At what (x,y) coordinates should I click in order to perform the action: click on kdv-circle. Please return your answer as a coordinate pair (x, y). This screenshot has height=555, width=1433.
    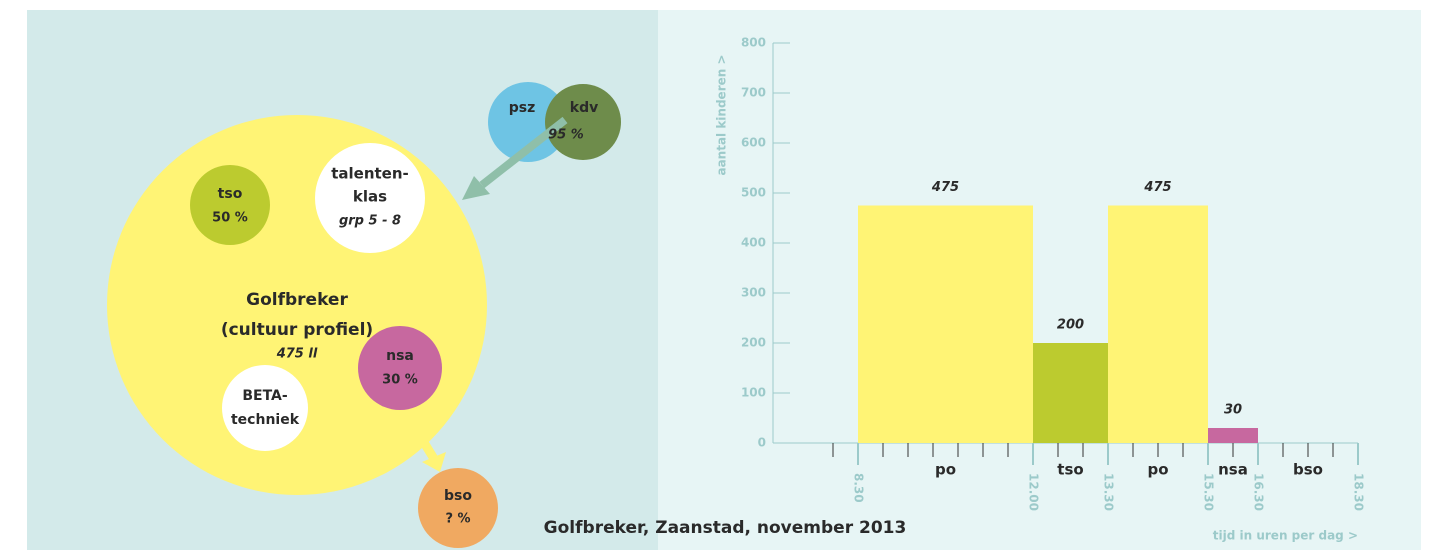
    Looking at the image, I should click on (583, 122).